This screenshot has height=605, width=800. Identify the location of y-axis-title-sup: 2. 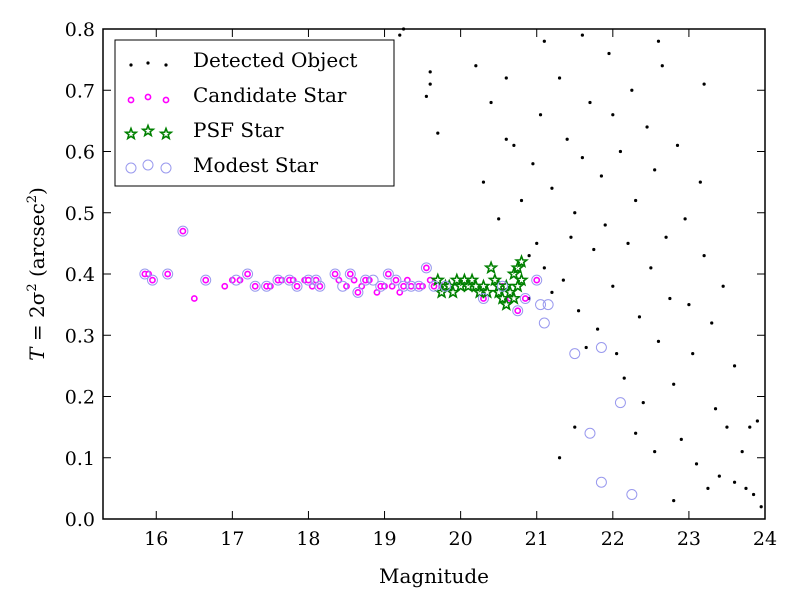
(32, 287).